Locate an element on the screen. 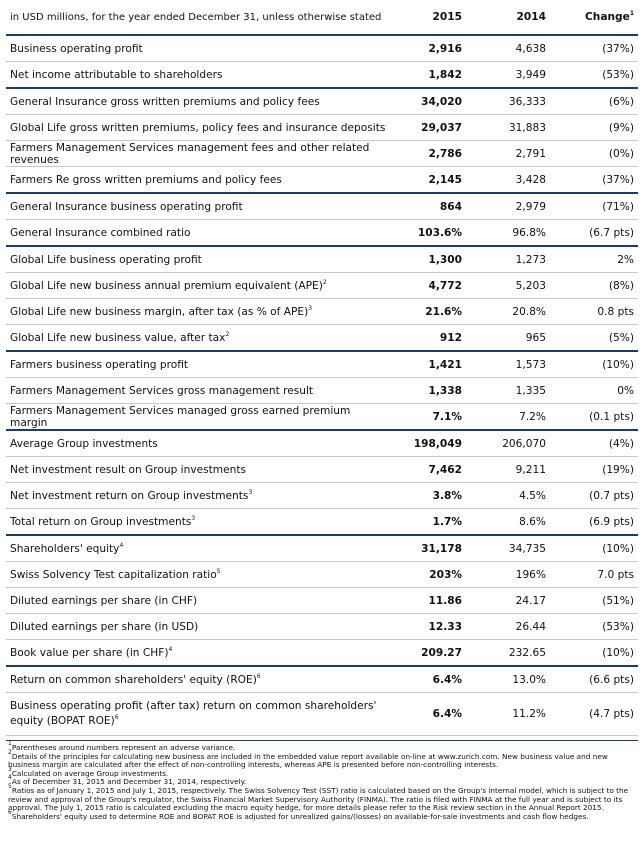 This screenshot has height=866, width=644. value-2015: 7,462 is located at coordinates (429, 469).